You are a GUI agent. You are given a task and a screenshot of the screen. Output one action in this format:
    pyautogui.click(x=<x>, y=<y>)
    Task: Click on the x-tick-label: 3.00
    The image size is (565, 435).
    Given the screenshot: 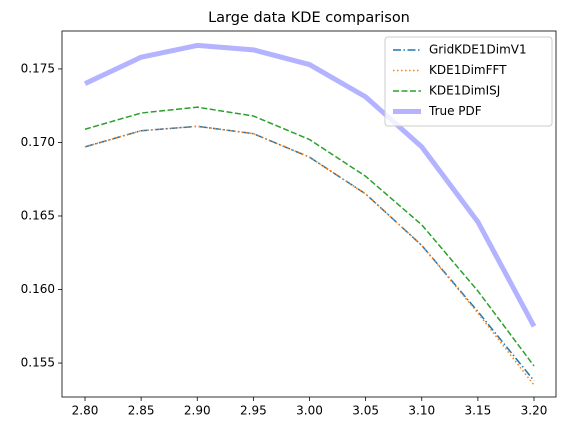 What is the action you would take?
    pyautogui.click(x=309, y=411)
    